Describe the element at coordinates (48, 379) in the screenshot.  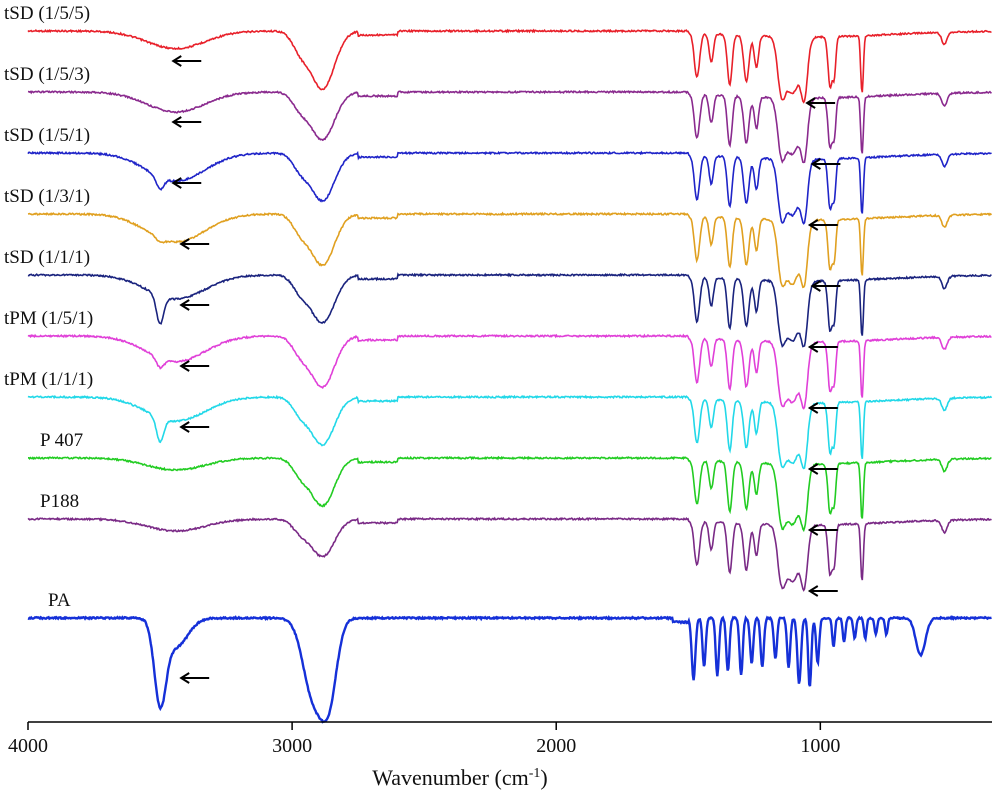
I see `series-label: tPM (1/1/1)` at that location.